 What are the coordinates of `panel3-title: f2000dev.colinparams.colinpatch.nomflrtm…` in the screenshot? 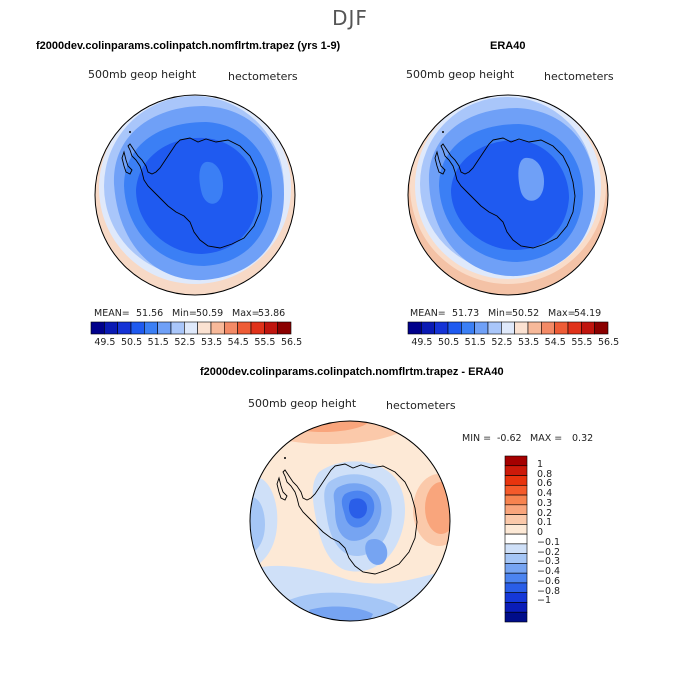 It's located at (352, 372).